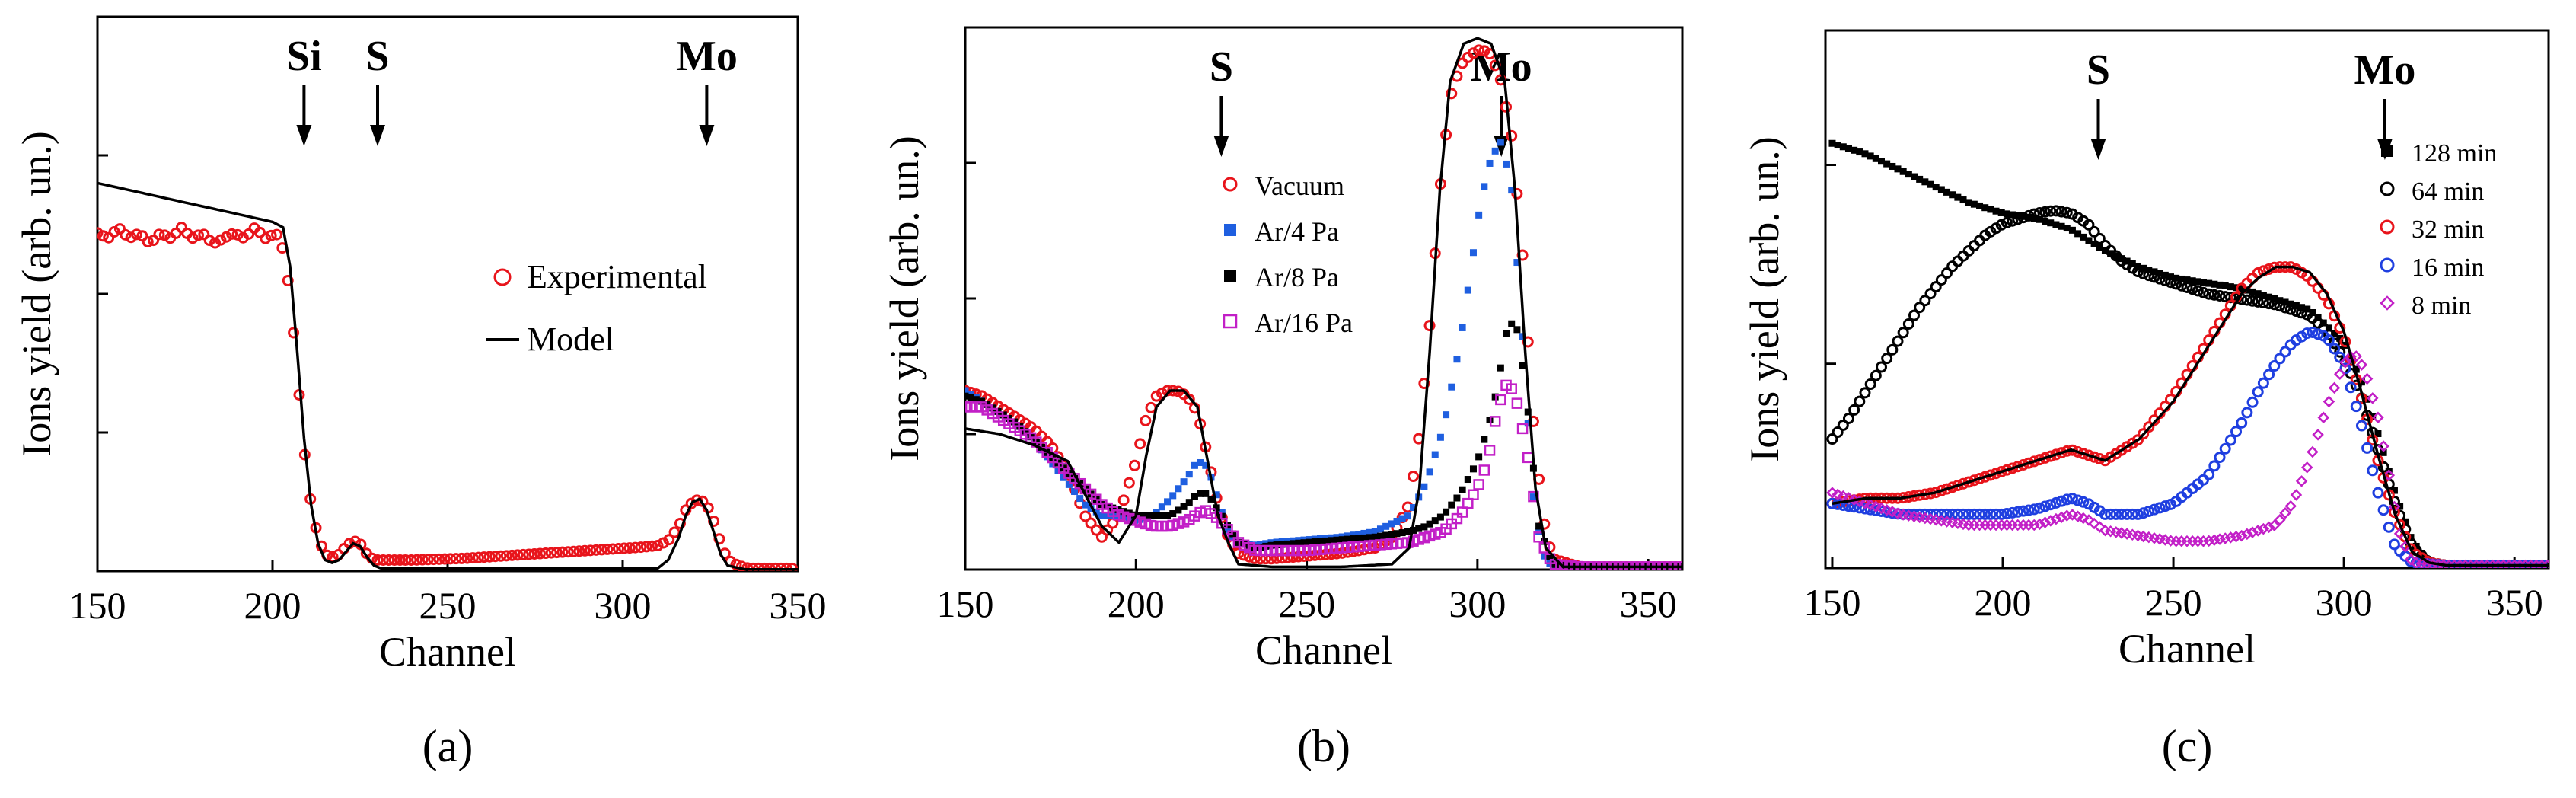 This screenshot has height=798, width=2576. Describe the element at coordinates (447, 396) in the screenshot. I see `series-experimental` at that location.